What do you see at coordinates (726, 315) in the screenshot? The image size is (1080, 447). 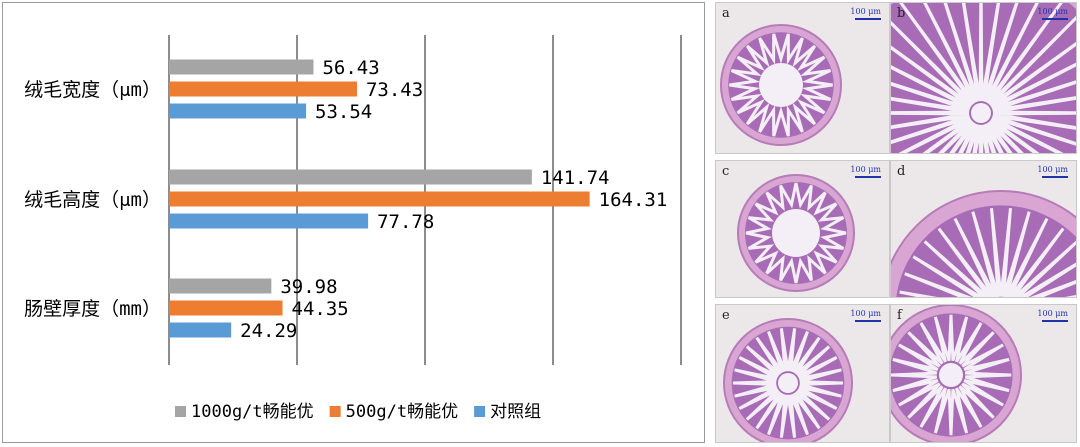 I see `micrograph-letter: e` at bounding box center [726, 315].